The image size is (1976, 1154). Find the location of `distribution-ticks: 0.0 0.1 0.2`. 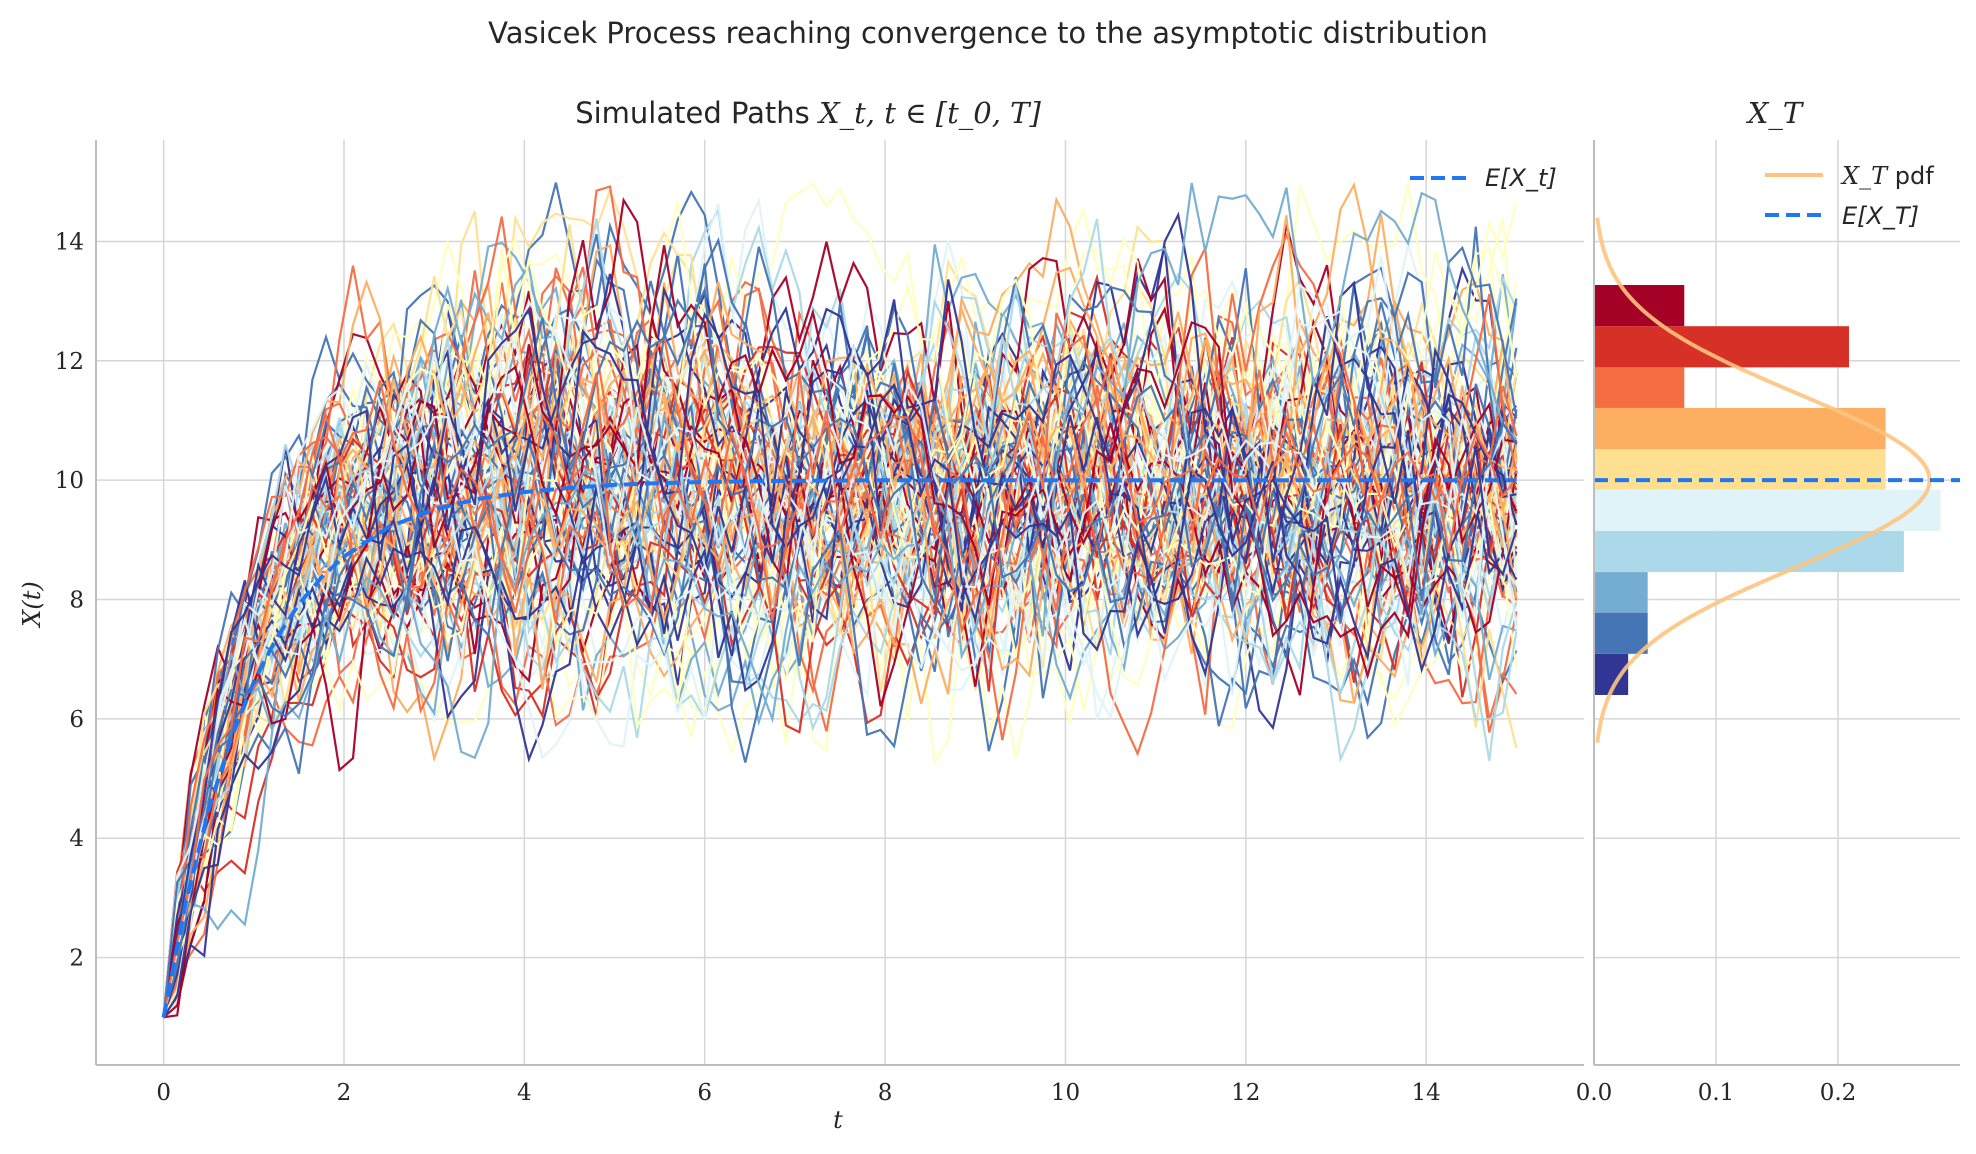

distribution-ticks: 0.0 0.1 0.2 is located at coordinates (1716, 1093).